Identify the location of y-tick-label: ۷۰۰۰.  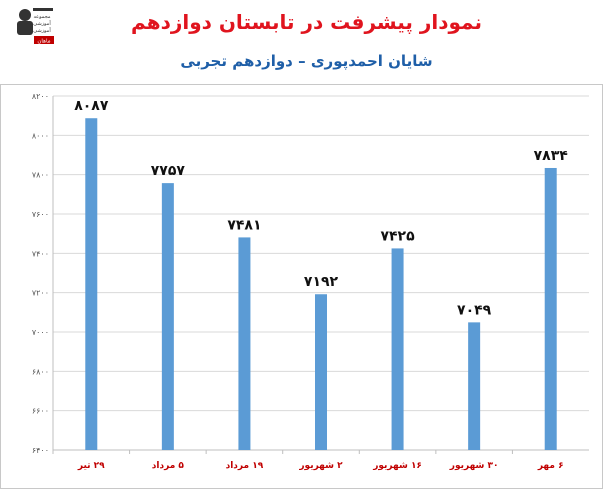
(40, 332).